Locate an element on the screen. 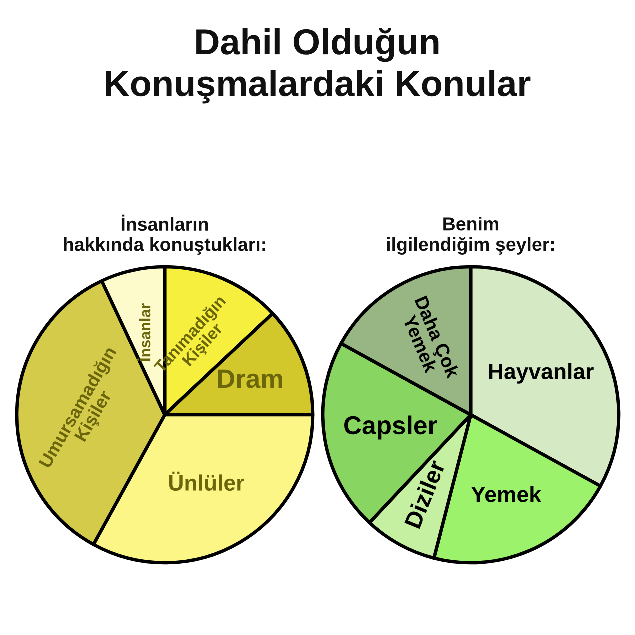 The image size is (635, 635). slice-label: Capsler is located at coordinates (391, 428).